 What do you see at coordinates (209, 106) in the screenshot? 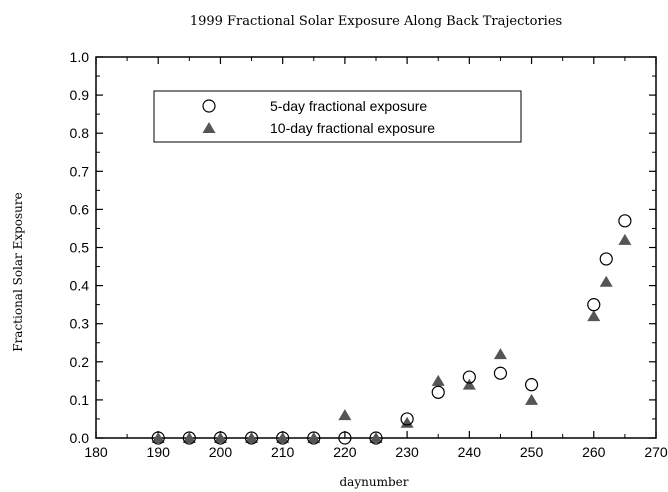
I see `legend-marker-circle` at bounding box center [209, 106].